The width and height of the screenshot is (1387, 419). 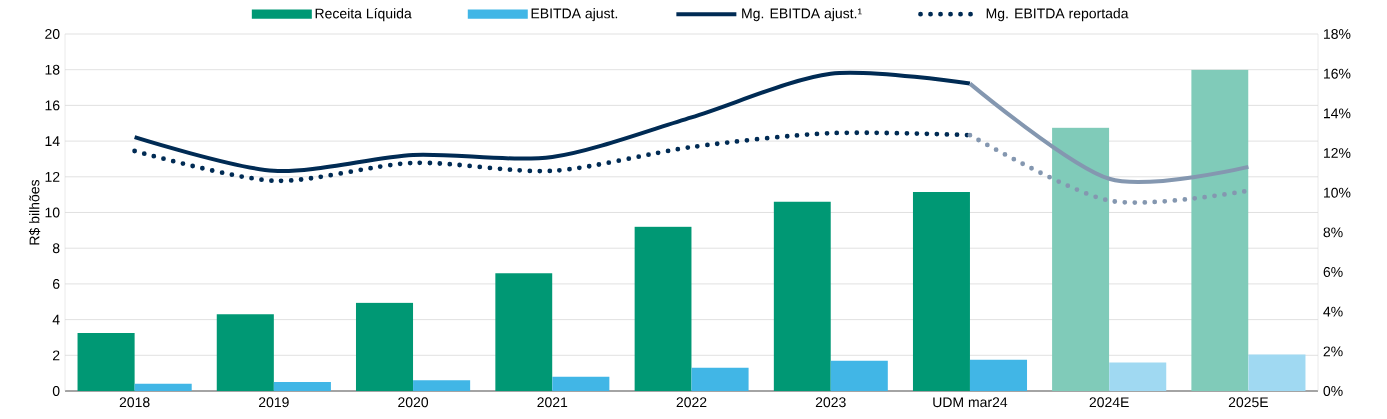 What do you see at coordinates (691, 402) in the screenshot?
I see `x-tick-label: 2022` at bounding box center [691, 402].